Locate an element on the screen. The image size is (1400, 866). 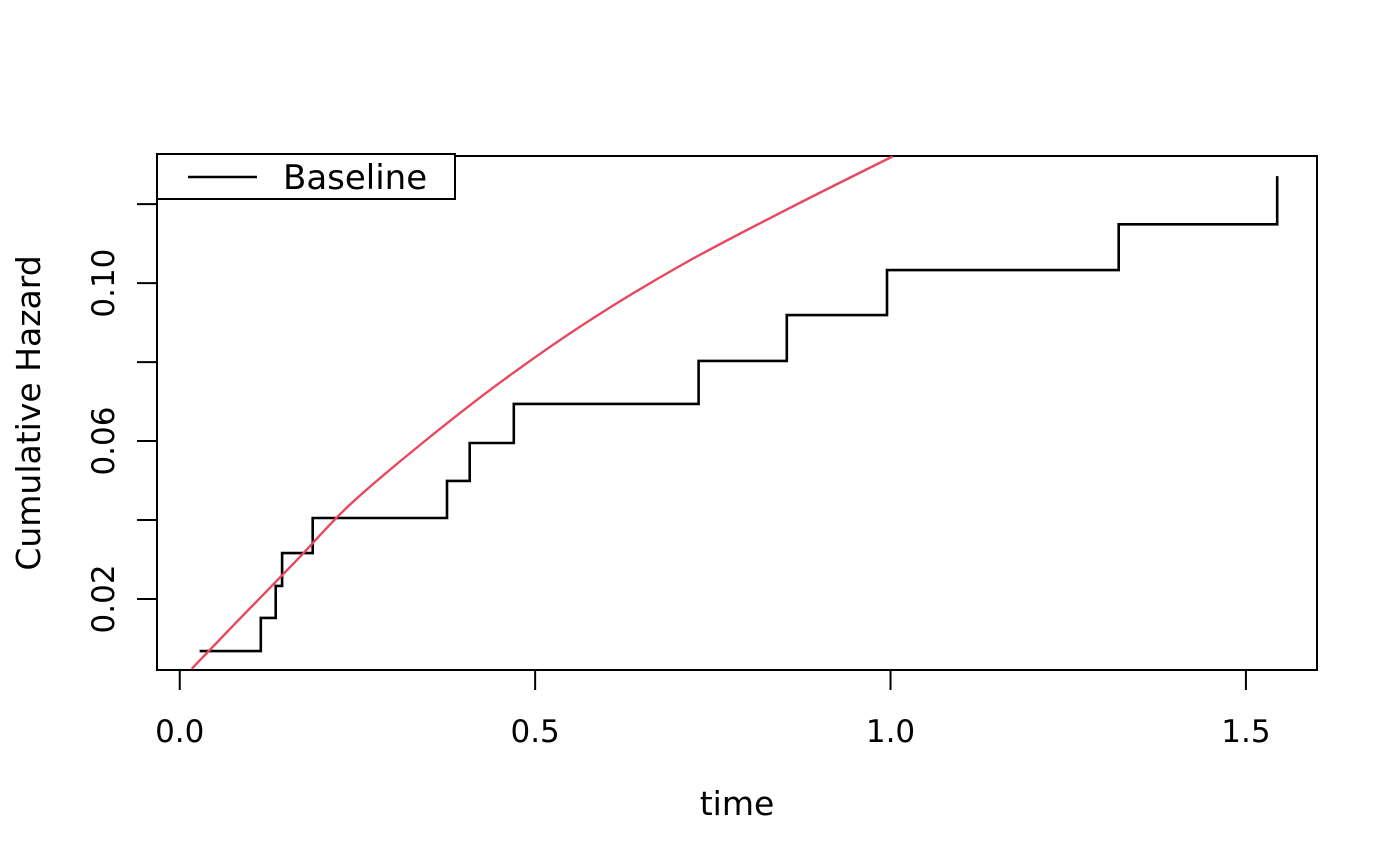
legend: Baseline is located at coordinates (306, 176).